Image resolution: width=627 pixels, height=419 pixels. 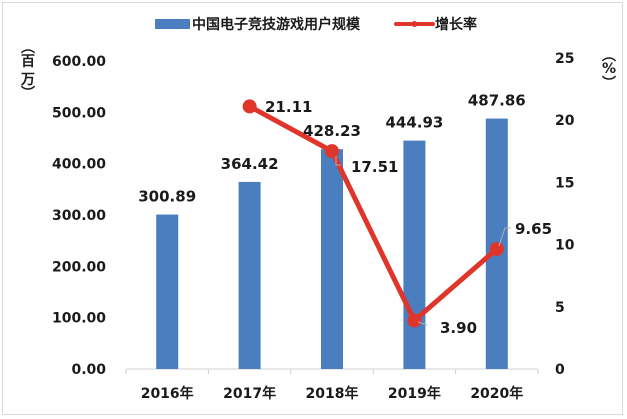 What do you see at coordinates (564, 59) in the screenshot?
I see `right-axis-tick-label: 25` at bounding box center [564, 59].